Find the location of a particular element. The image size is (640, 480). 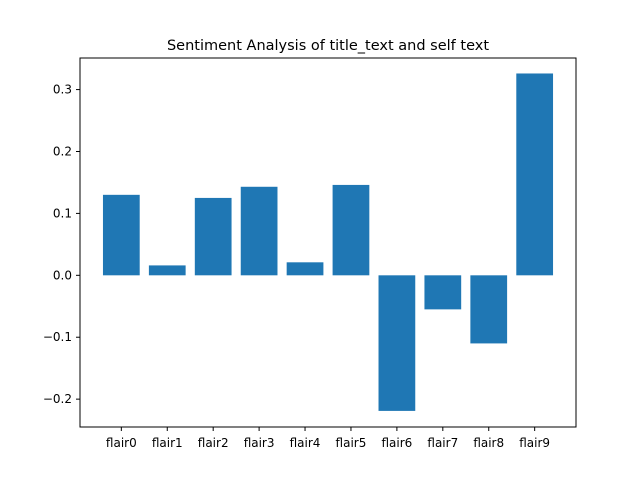

x-tick-label: flair2 is located at coordinates (213, 443).